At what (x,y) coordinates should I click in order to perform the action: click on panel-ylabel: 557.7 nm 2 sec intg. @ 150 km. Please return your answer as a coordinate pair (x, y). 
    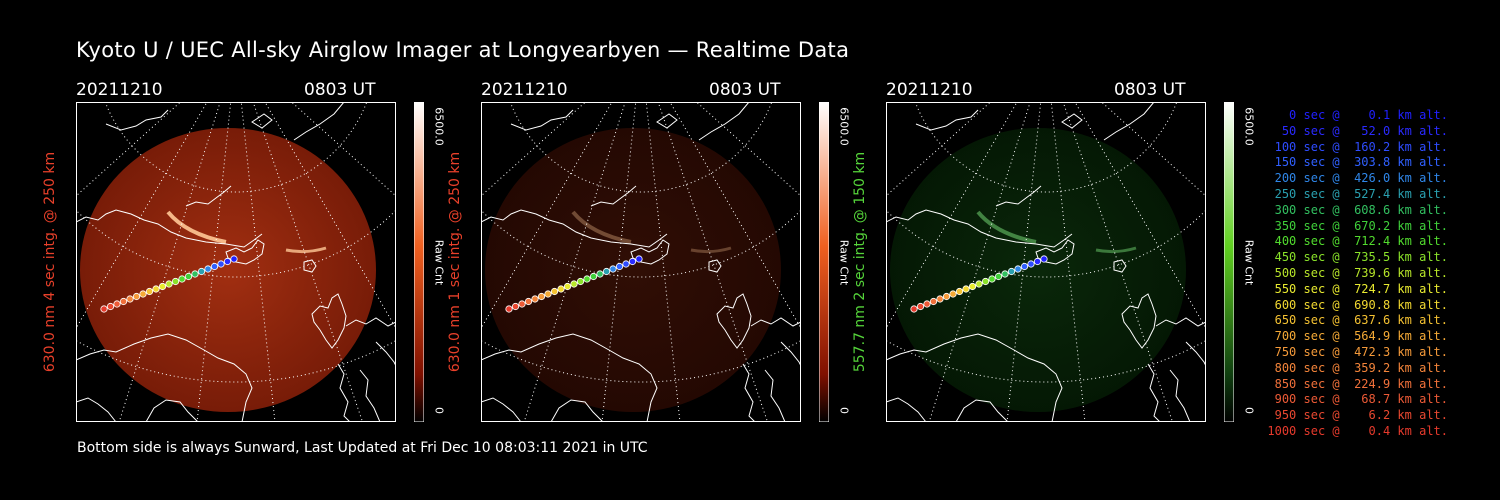
    Looking at the image, I should click on (860, 262).